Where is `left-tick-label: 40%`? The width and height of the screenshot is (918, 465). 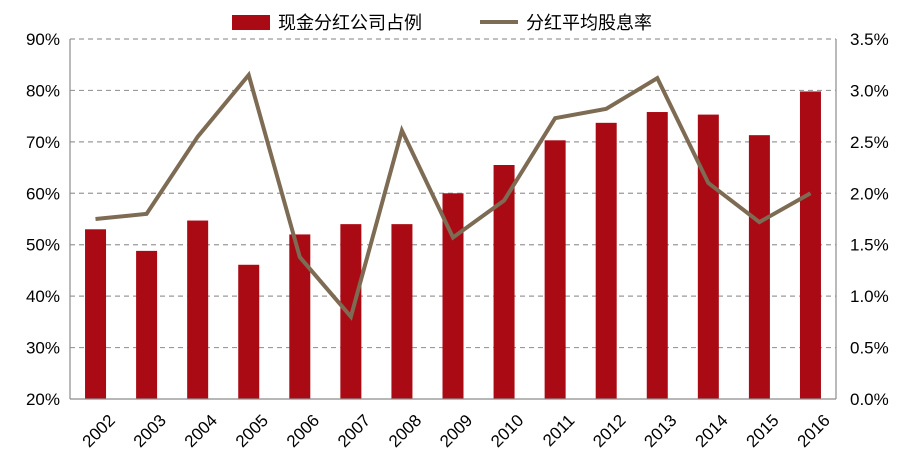
left-tick-label: 40% is located at coordinates (43, 296).